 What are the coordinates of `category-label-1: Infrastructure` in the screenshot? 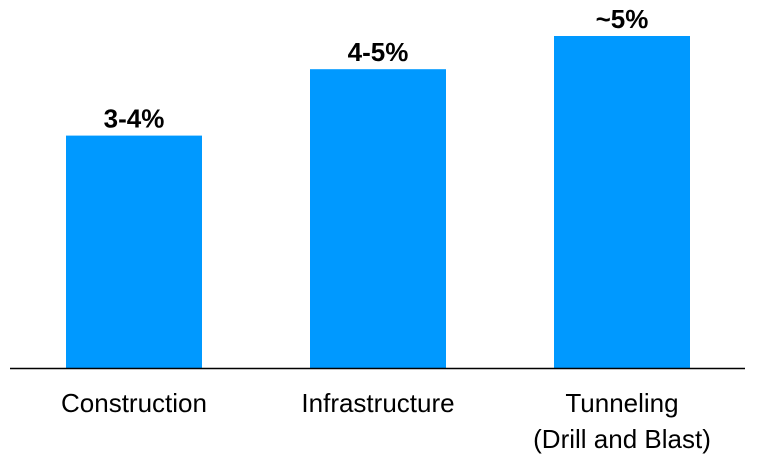 It's located at (377, 403).